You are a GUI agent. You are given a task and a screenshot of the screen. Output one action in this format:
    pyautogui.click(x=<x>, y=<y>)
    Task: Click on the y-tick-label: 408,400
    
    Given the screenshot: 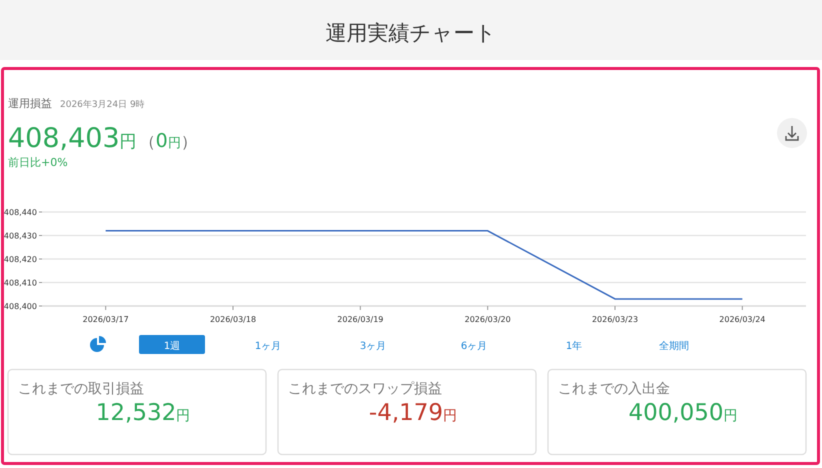 What is the action you would take?
    pyautogui.click(x=20, y=306)
    